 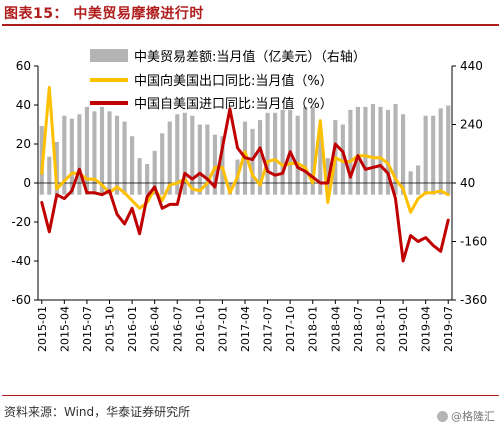 What do you see at coordinates (250, 395) in the screenshot?
I see `bottom-rule` at bounding box center [250, 395].